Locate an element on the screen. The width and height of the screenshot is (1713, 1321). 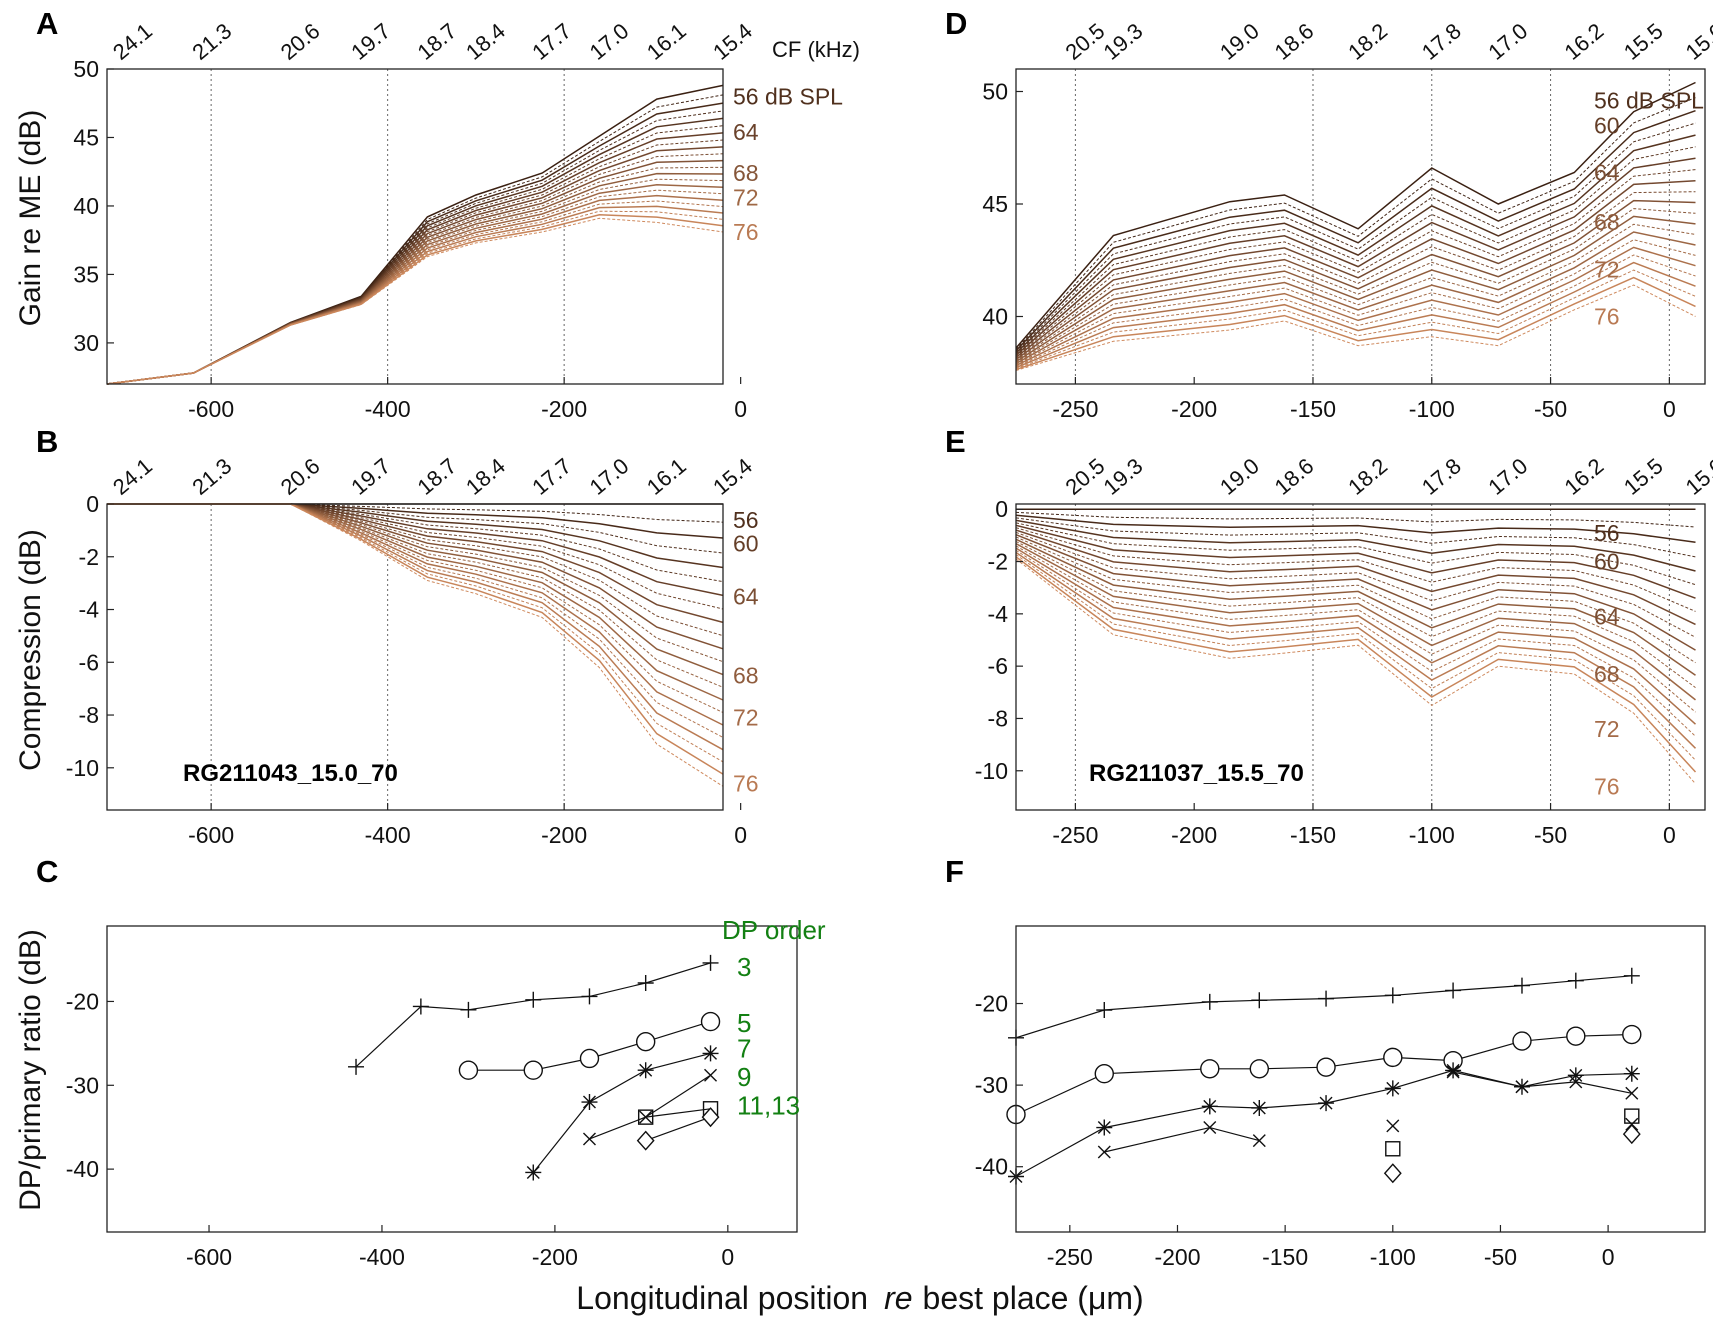
cf-label-e: 15.5 is located at coordinates (1643, 476).